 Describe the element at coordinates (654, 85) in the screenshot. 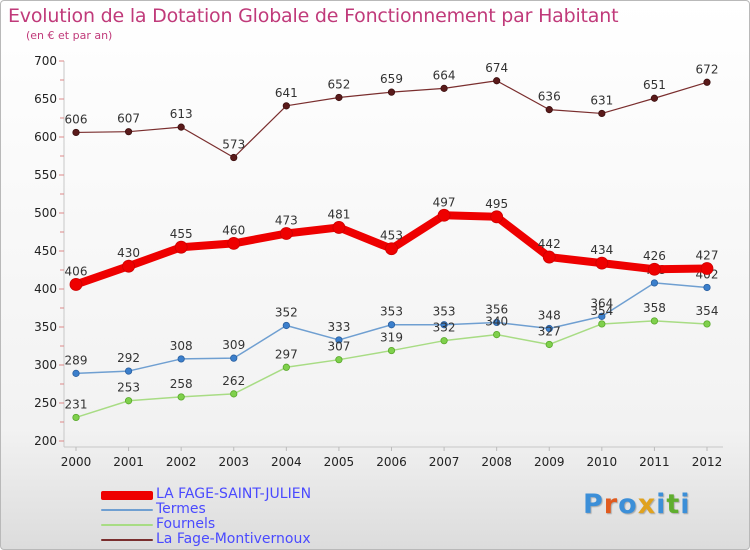

I see `data-label: 651` at that location.